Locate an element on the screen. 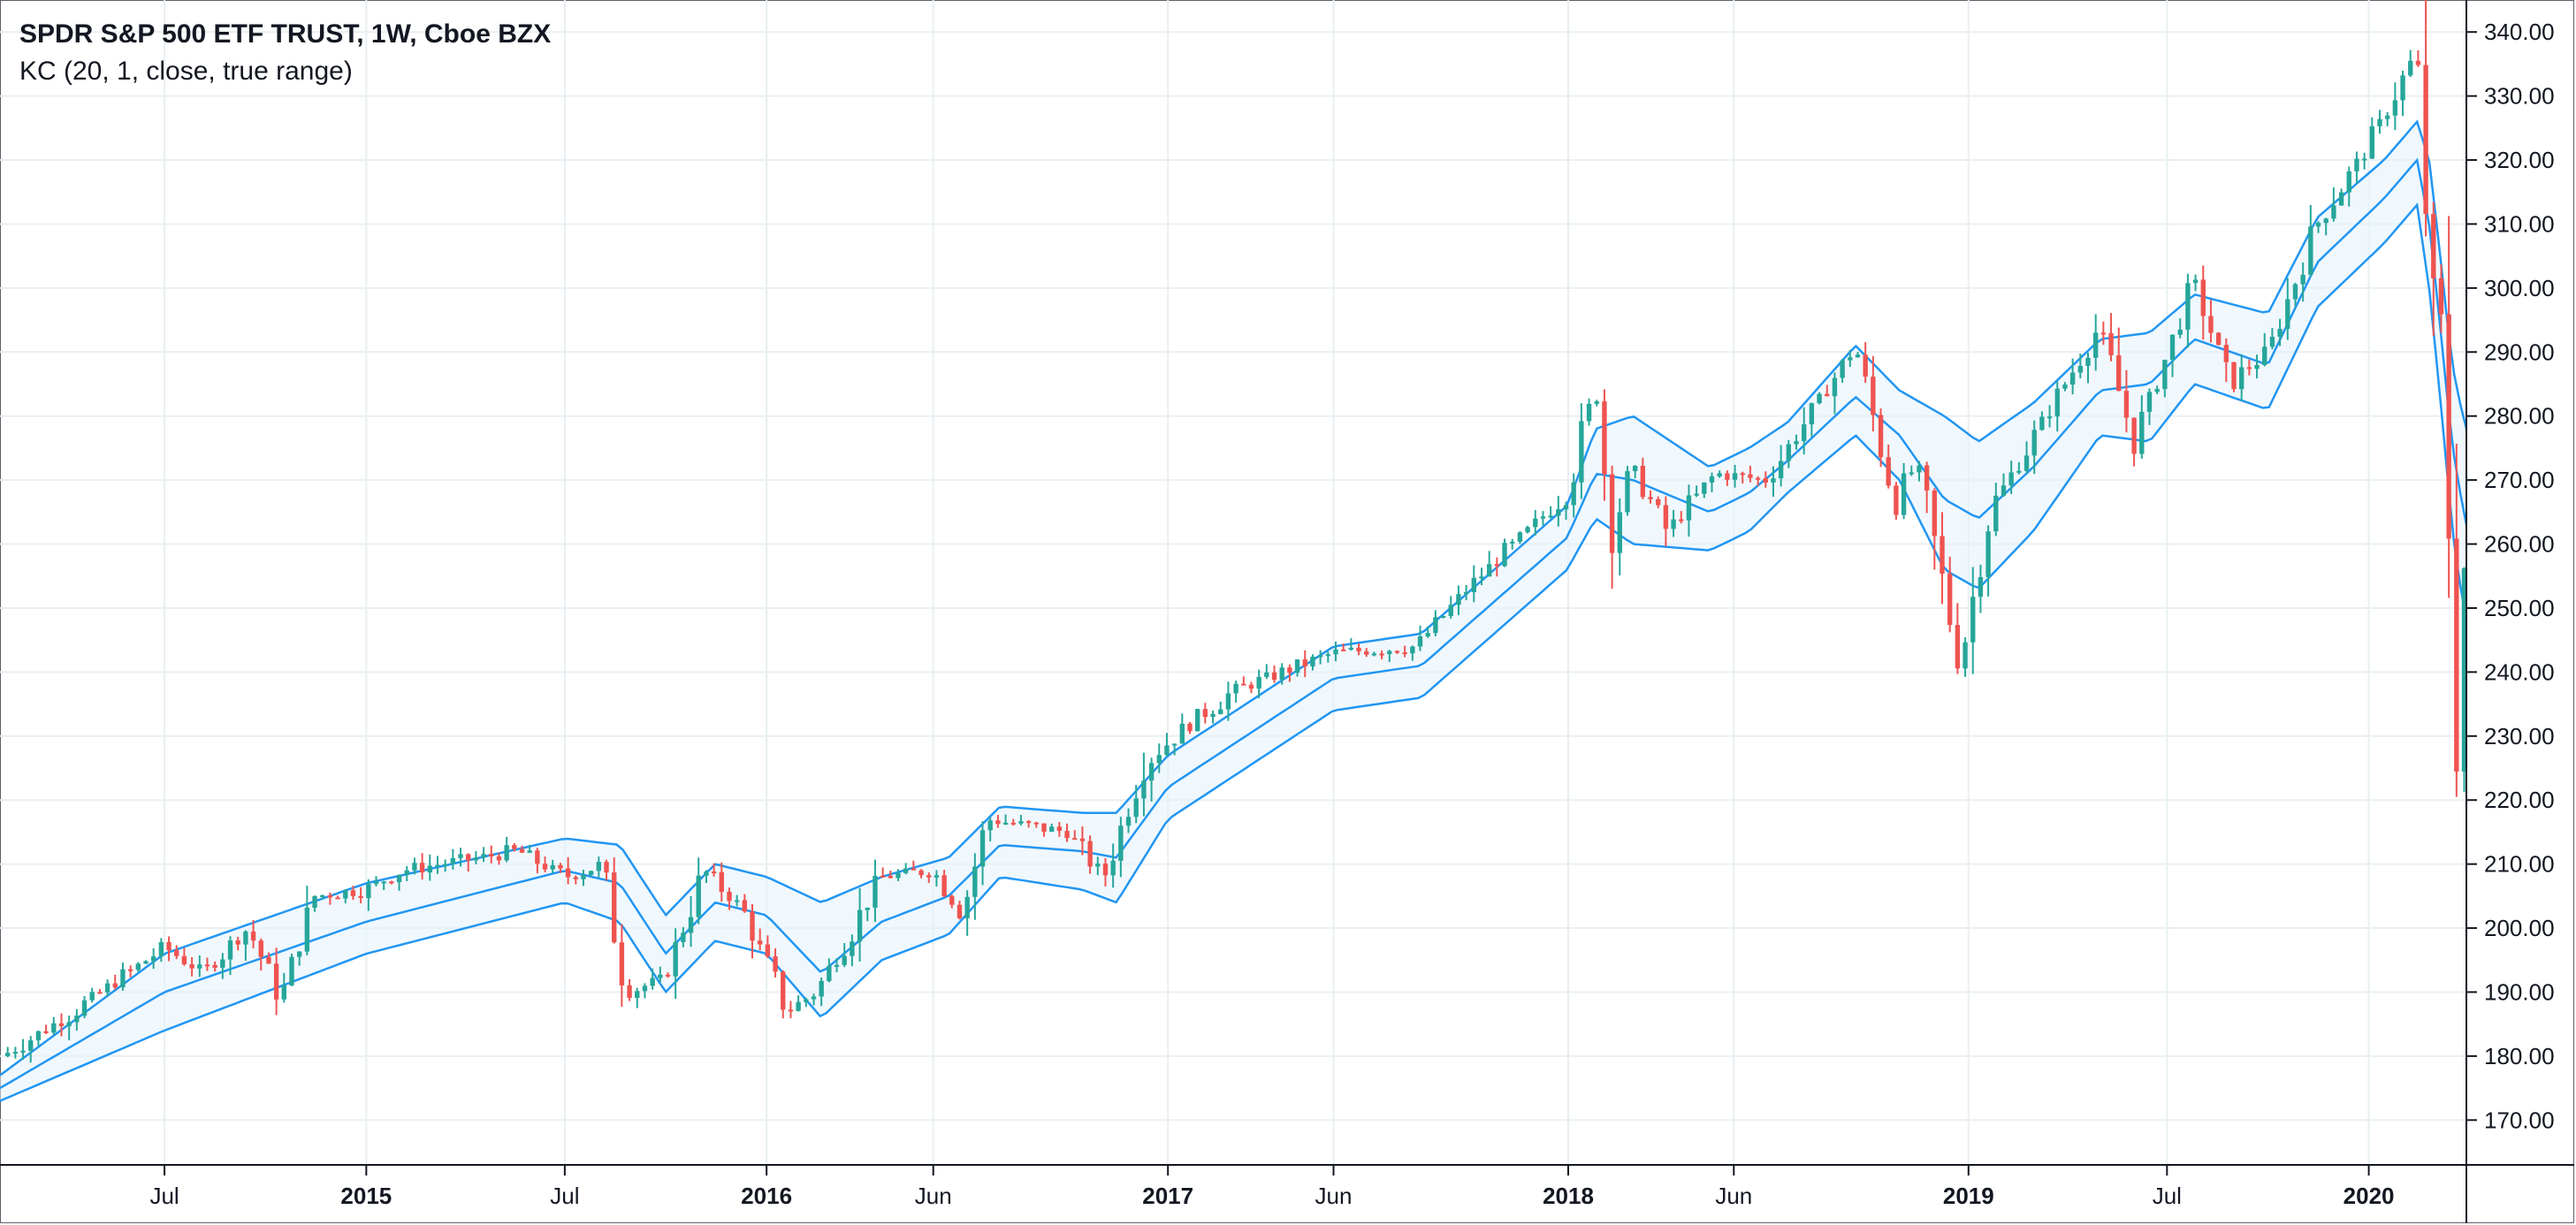 This screenshot has width=2576, height=1225. y-tick-label: 320.00 is located at coordinates (2519, 160).